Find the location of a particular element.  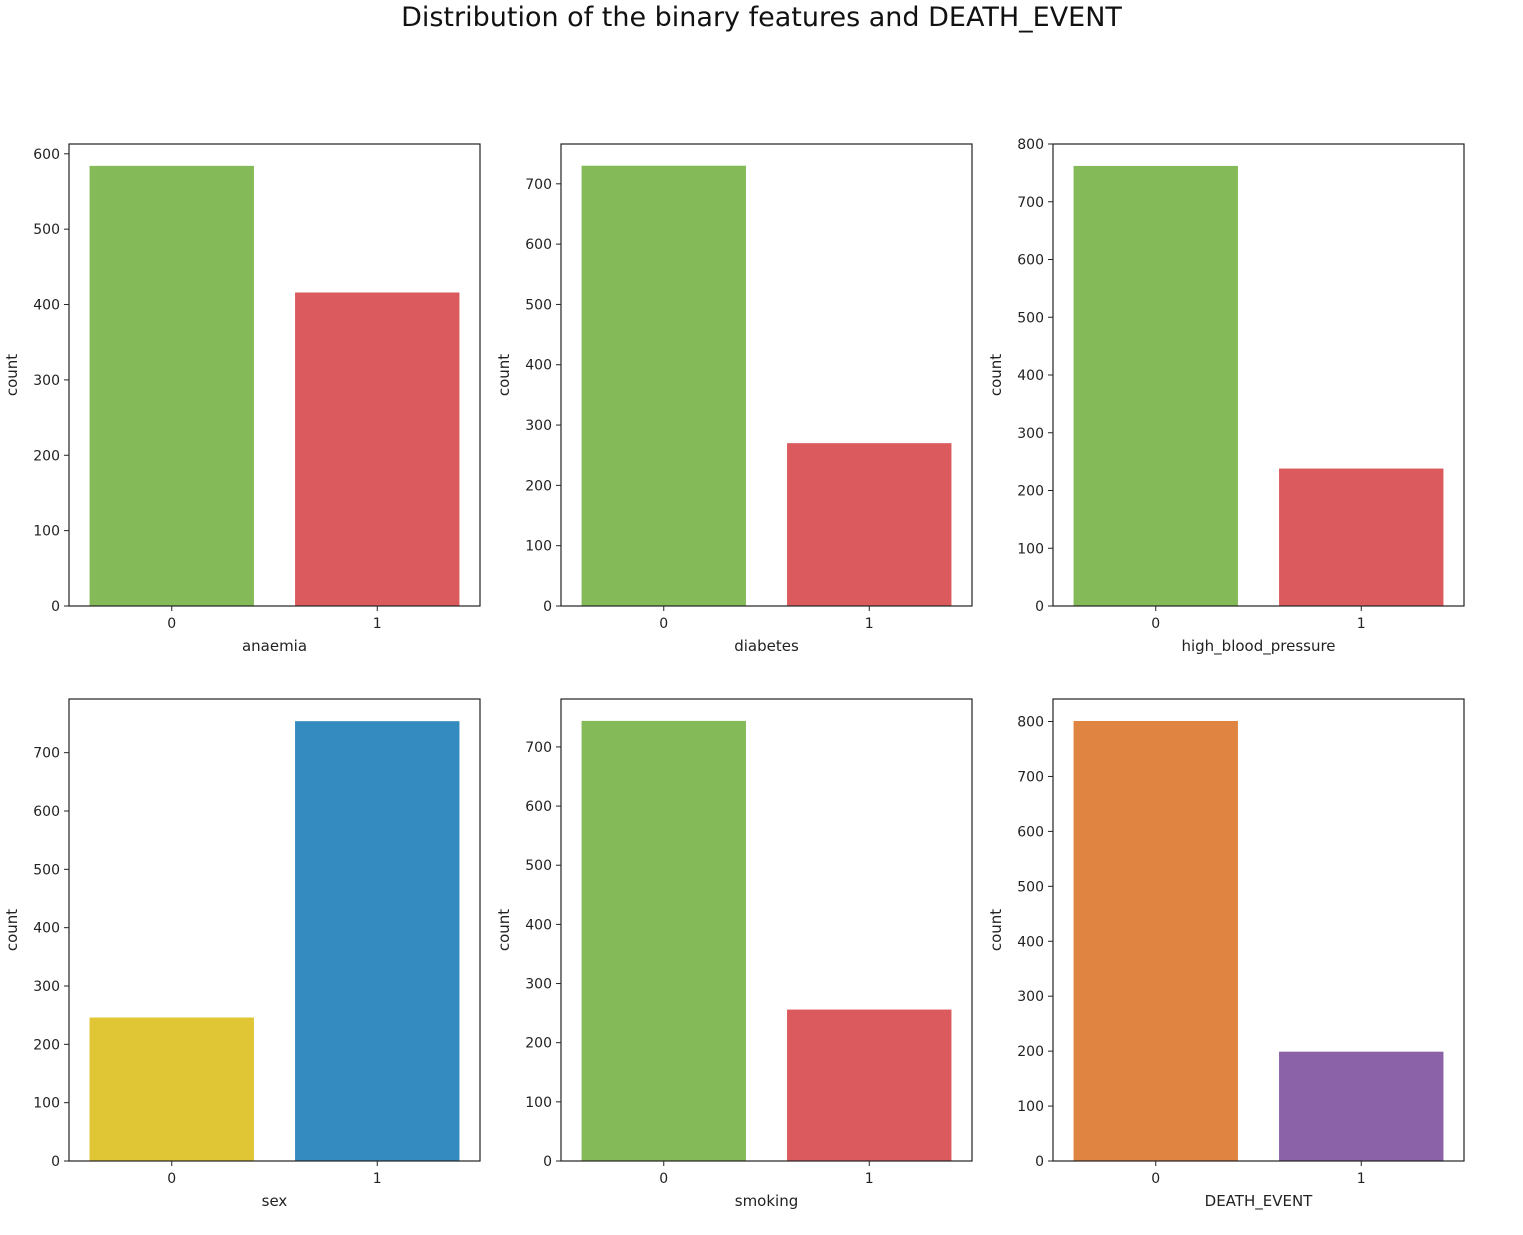

x-axis-label: DEATH_EVENT is located at coordinates (1259, 1201).